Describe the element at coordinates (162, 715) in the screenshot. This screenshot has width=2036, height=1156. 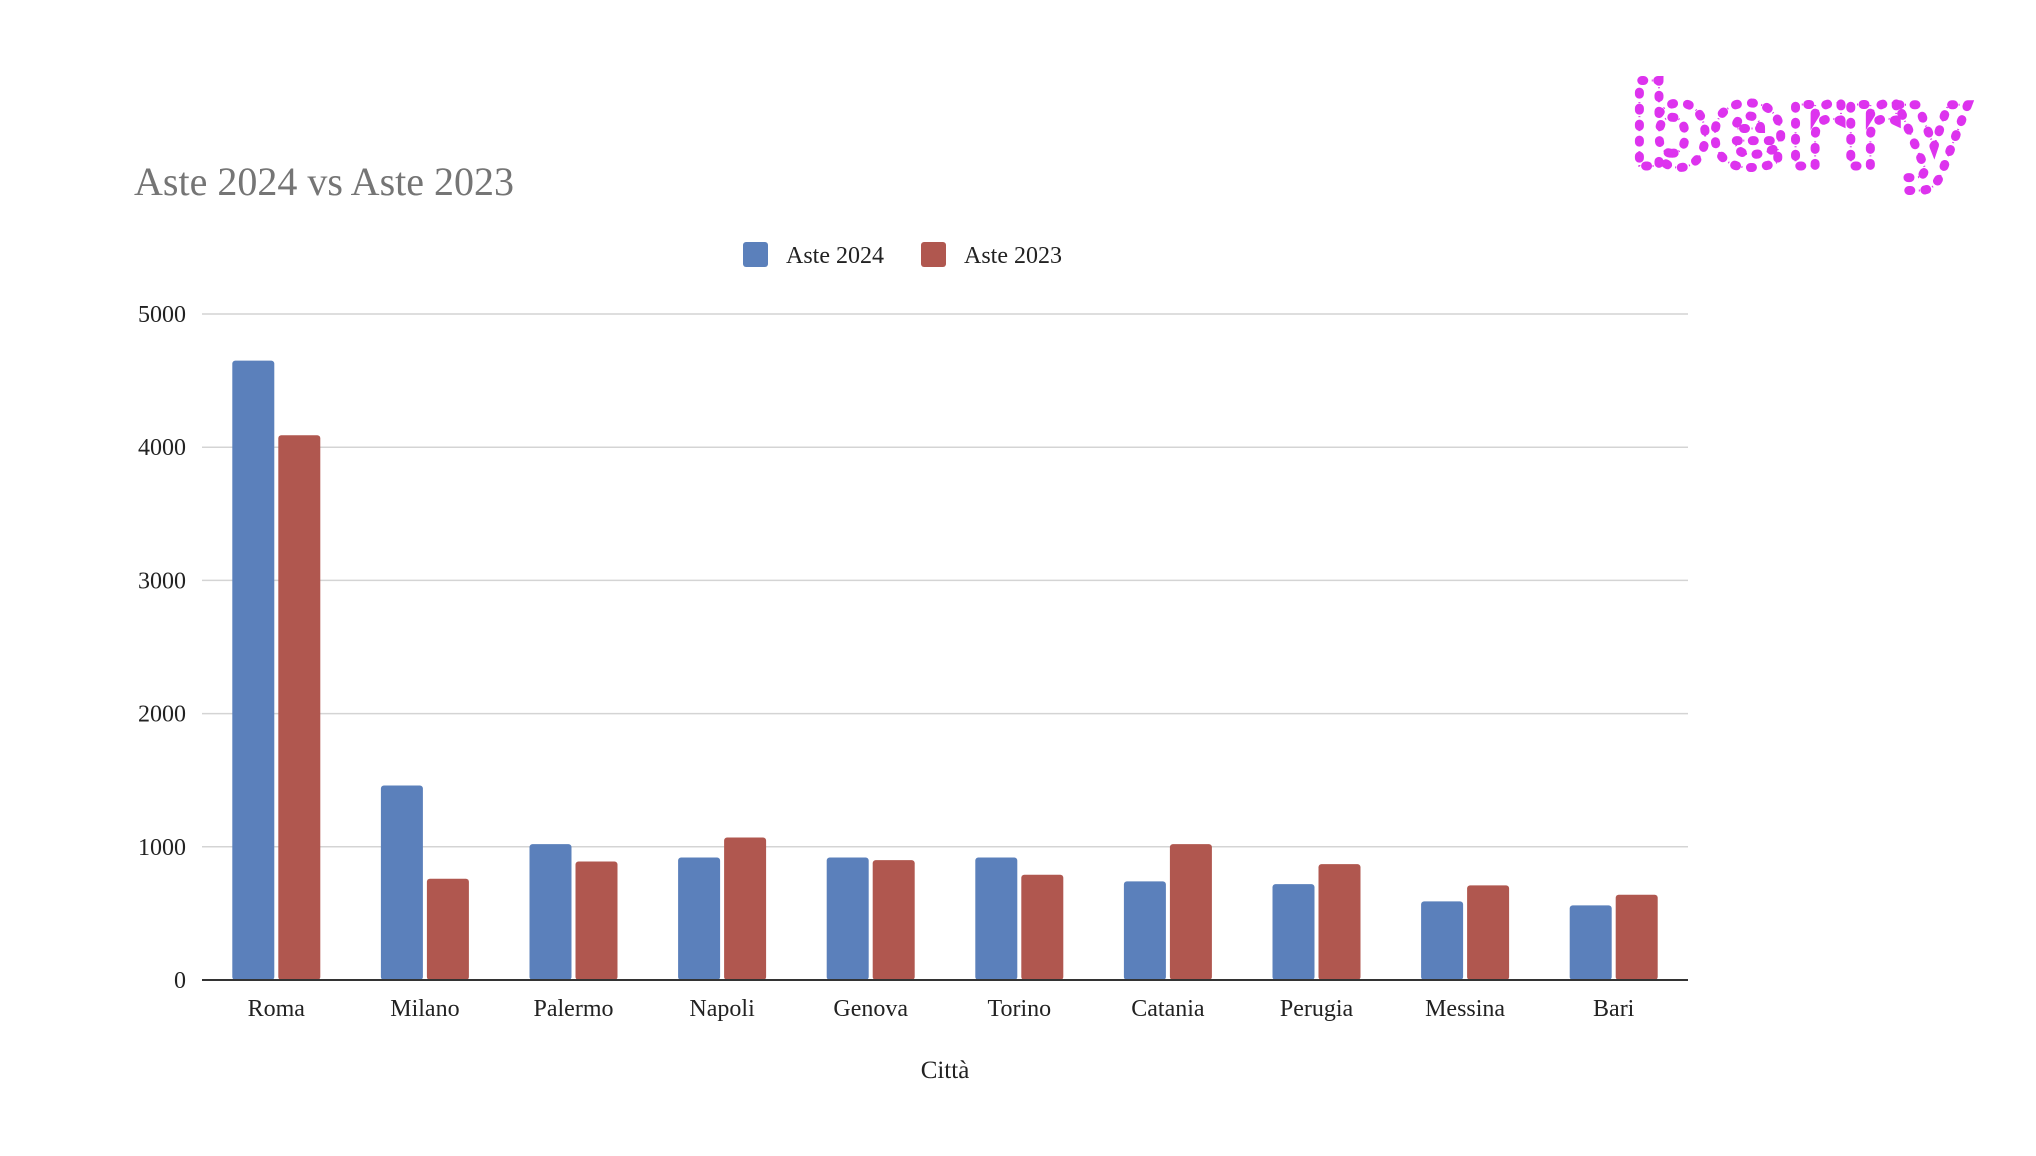
I see `y-tick-label: 2000` at that location.